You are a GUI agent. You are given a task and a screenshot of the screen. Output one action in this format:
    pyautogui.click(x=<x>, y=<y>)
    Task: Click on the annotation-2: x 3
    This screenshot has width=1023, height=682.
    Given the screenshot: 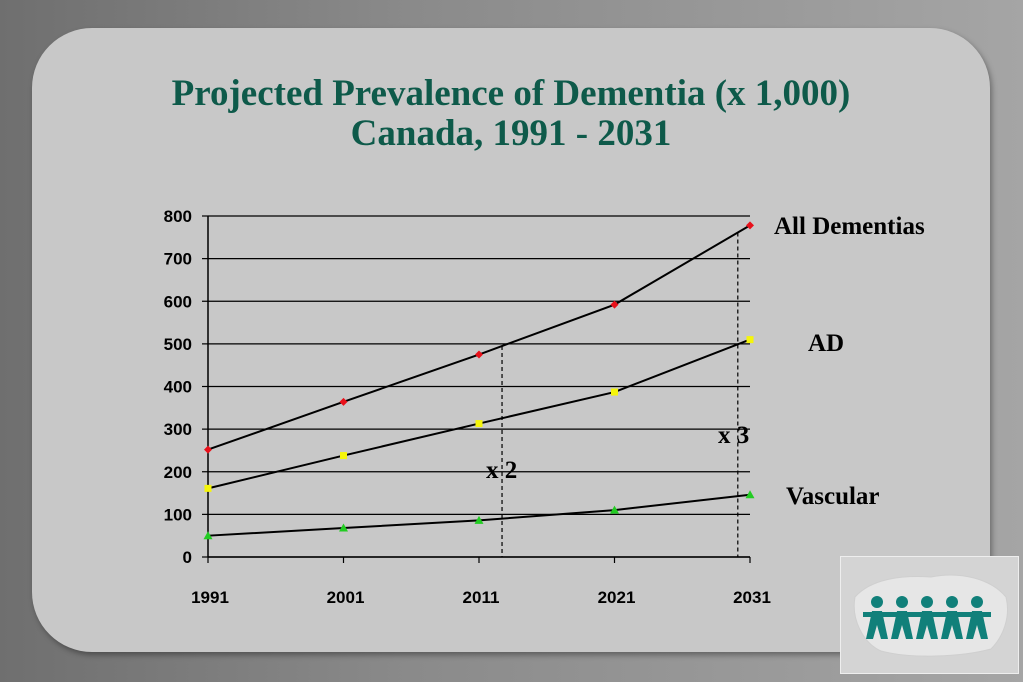 What is the action you would take?
    pyautogui.click(x=733, y=435)
    